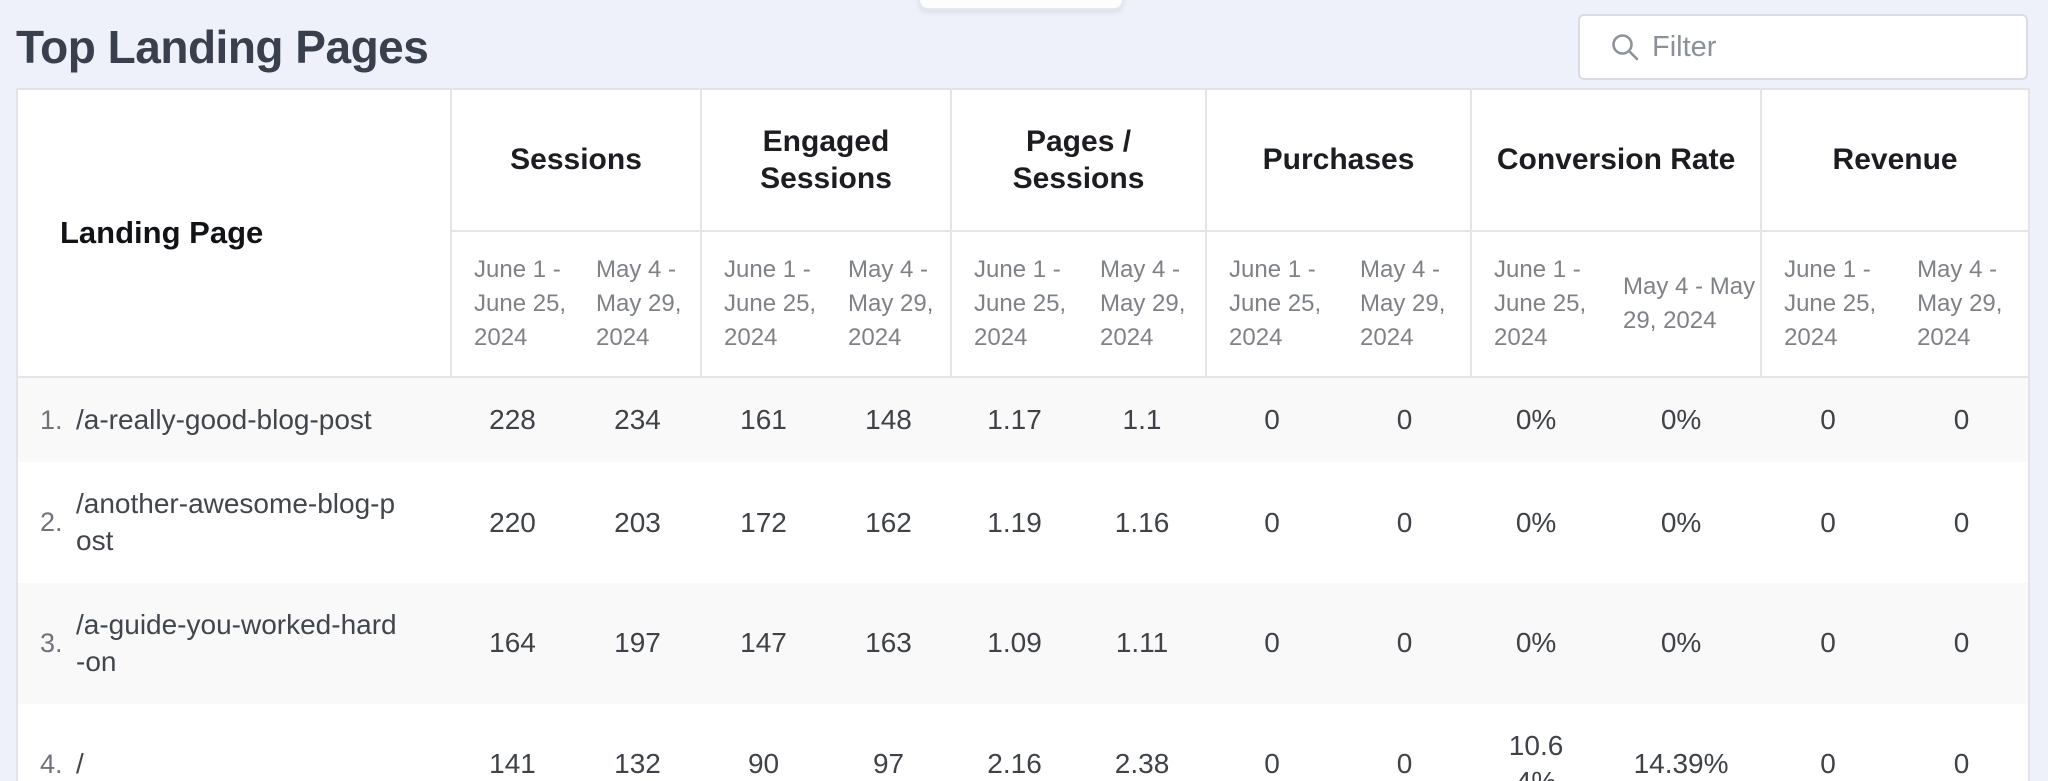  What do you see at coordinates (80, 764) in the screenshot?
I see `landing-page-path: /` at bounding box center [80, 764].